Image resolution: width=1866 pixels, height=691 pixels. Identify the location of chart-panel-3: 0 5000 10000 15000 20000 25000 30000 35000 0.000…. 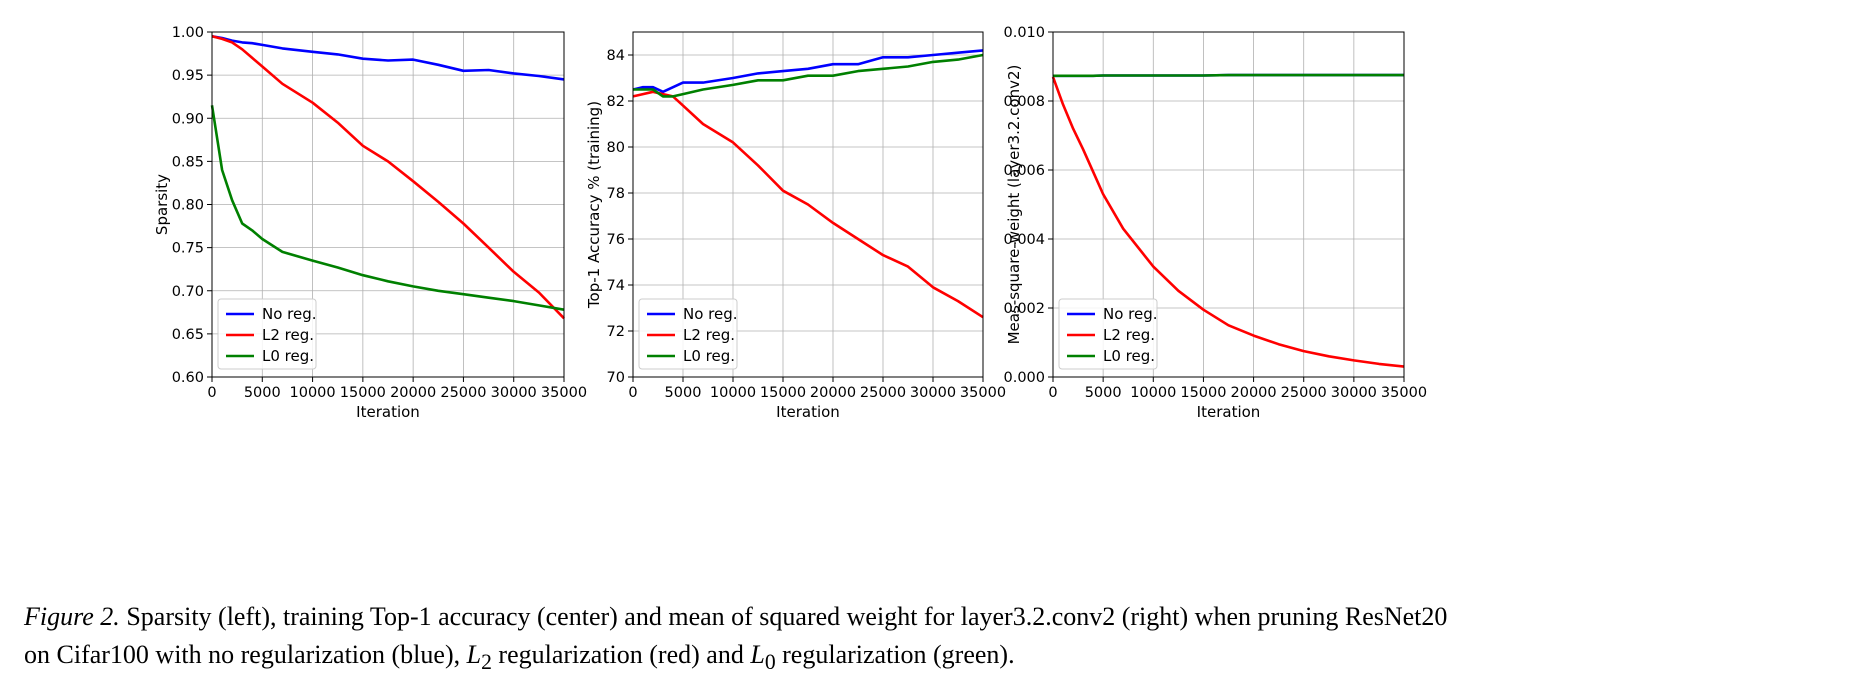
(1215, 223).